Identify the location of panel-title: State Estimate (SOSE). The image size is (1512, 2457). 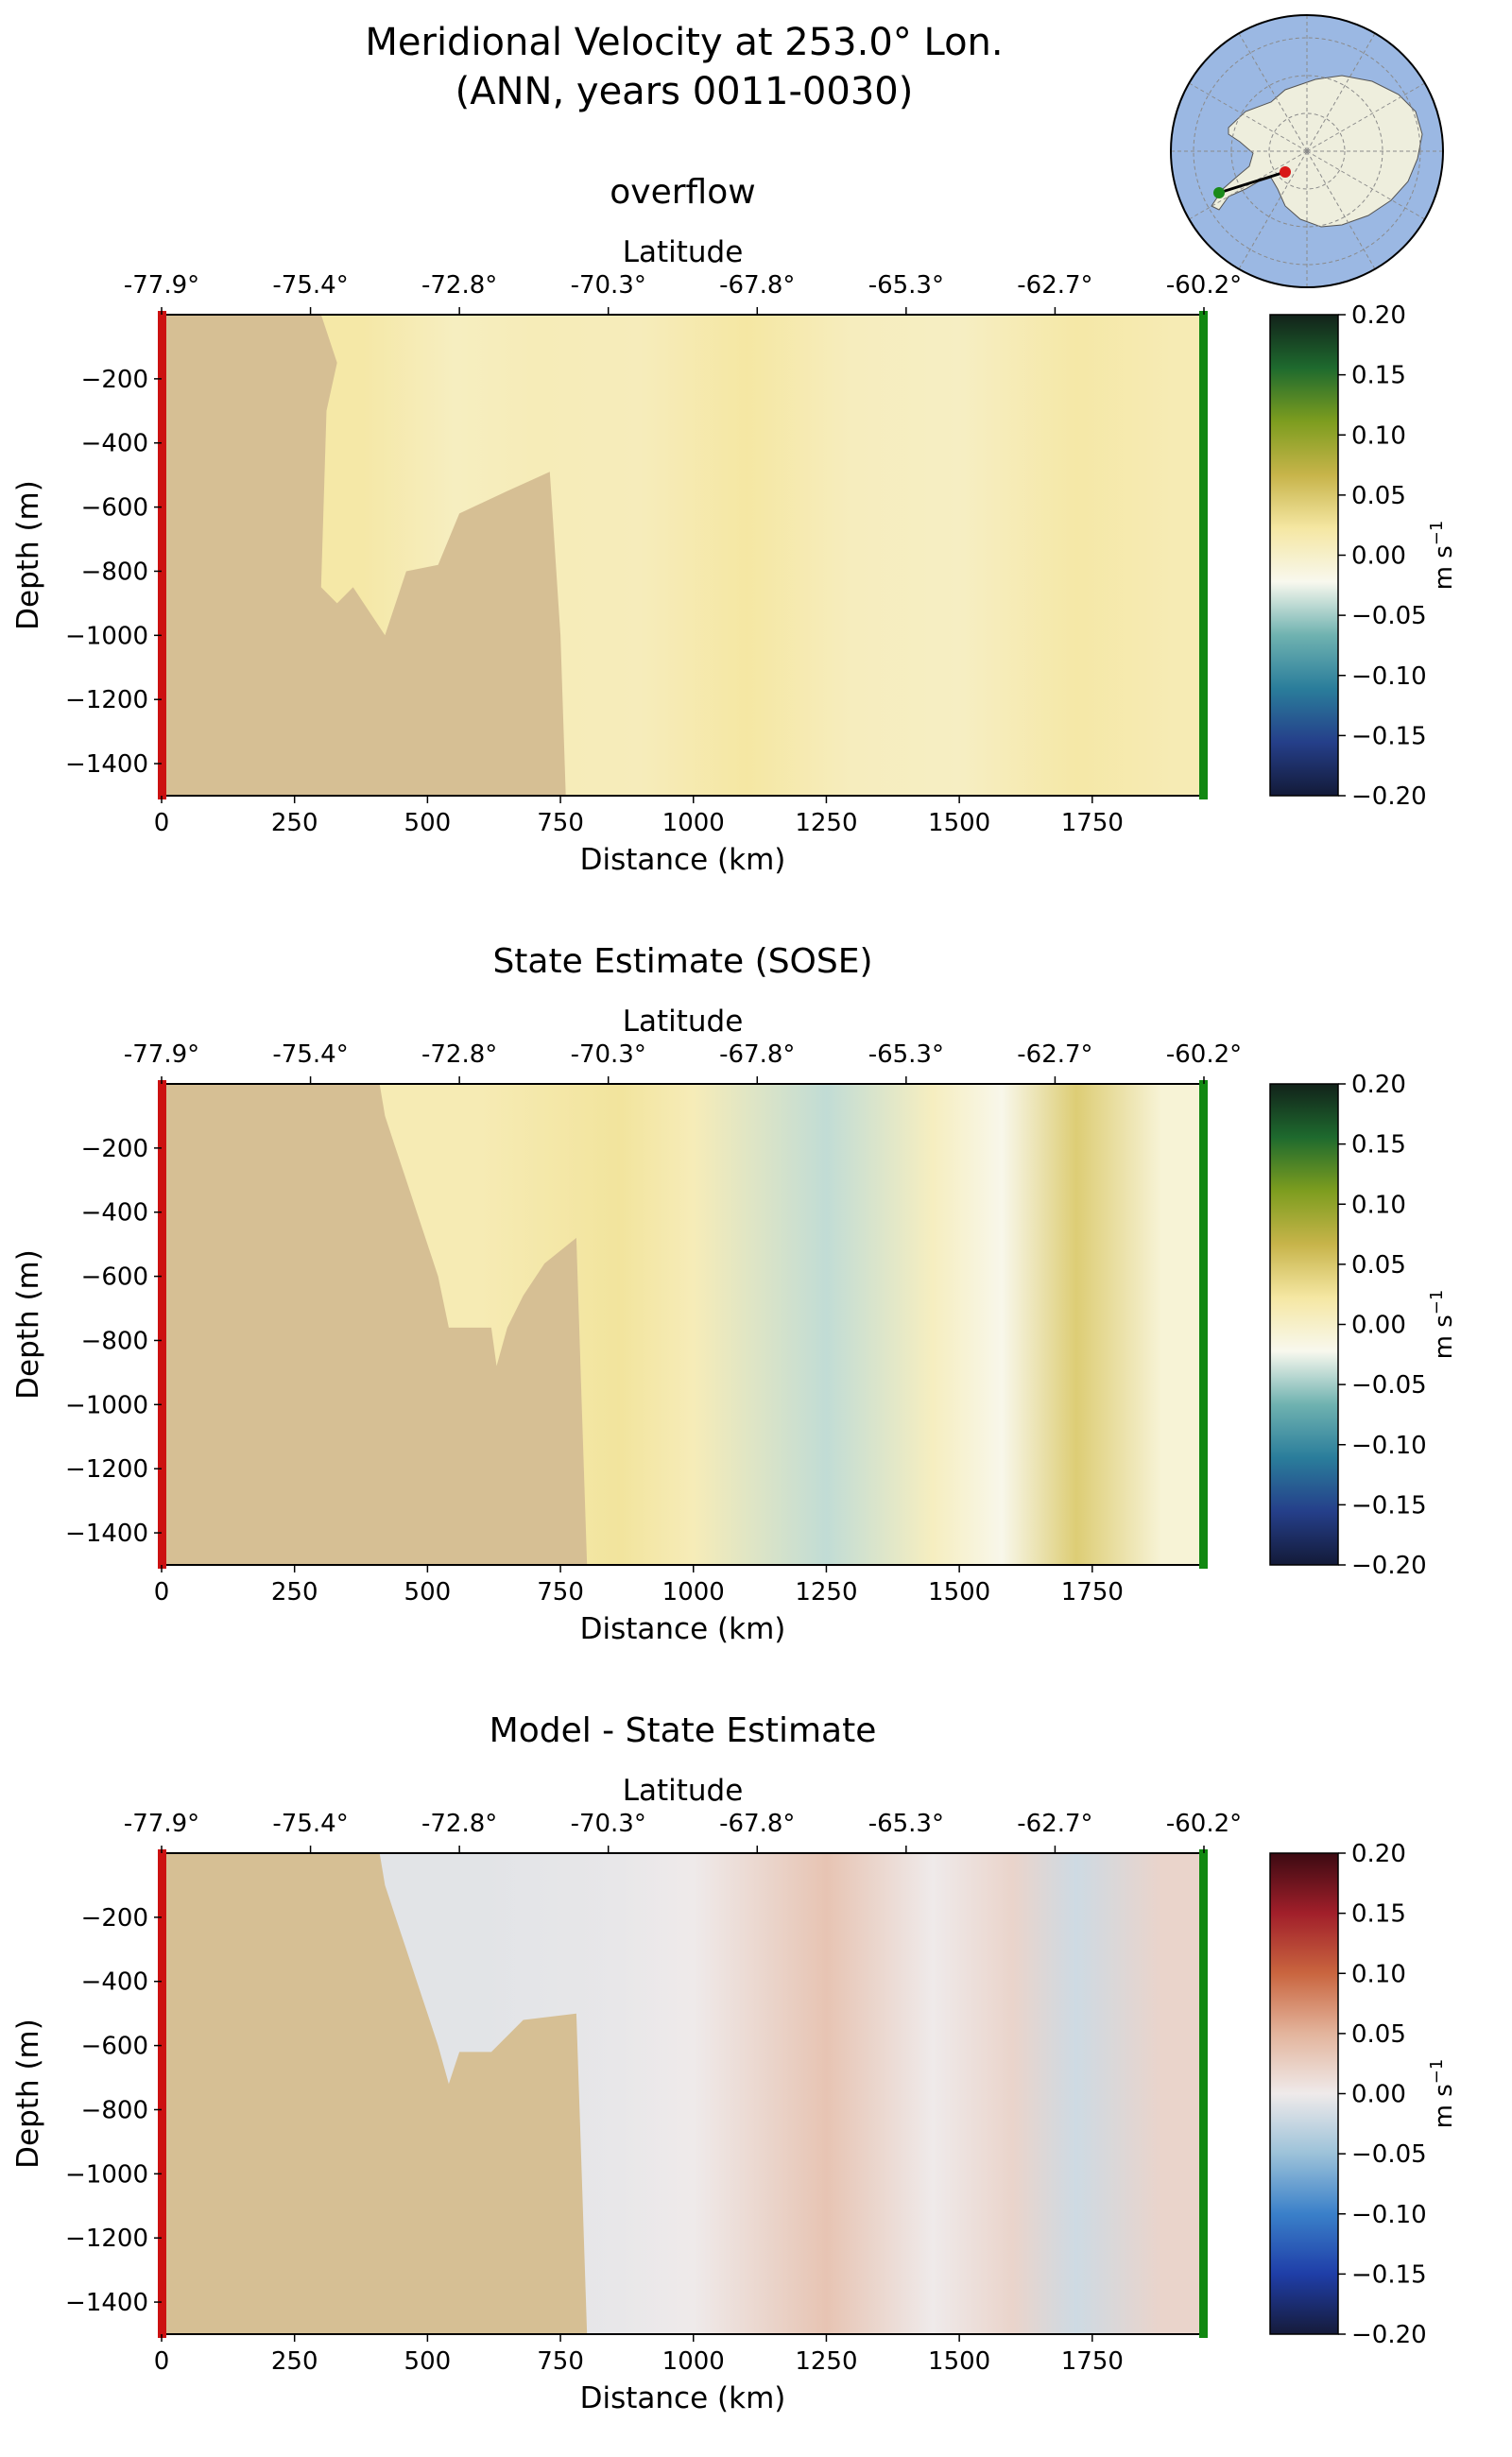
(682, 961).